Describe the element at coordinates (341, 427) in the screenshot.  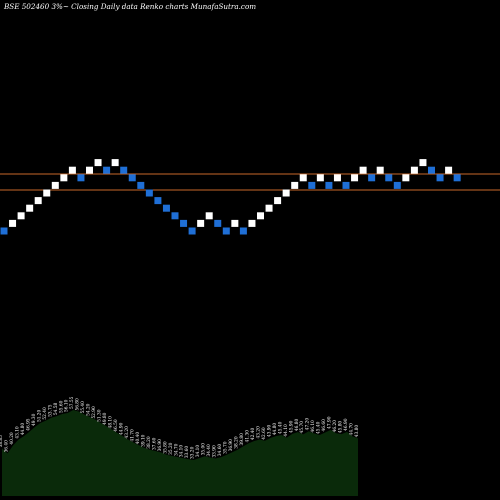
I see `volume-label: 45.80` at that location.